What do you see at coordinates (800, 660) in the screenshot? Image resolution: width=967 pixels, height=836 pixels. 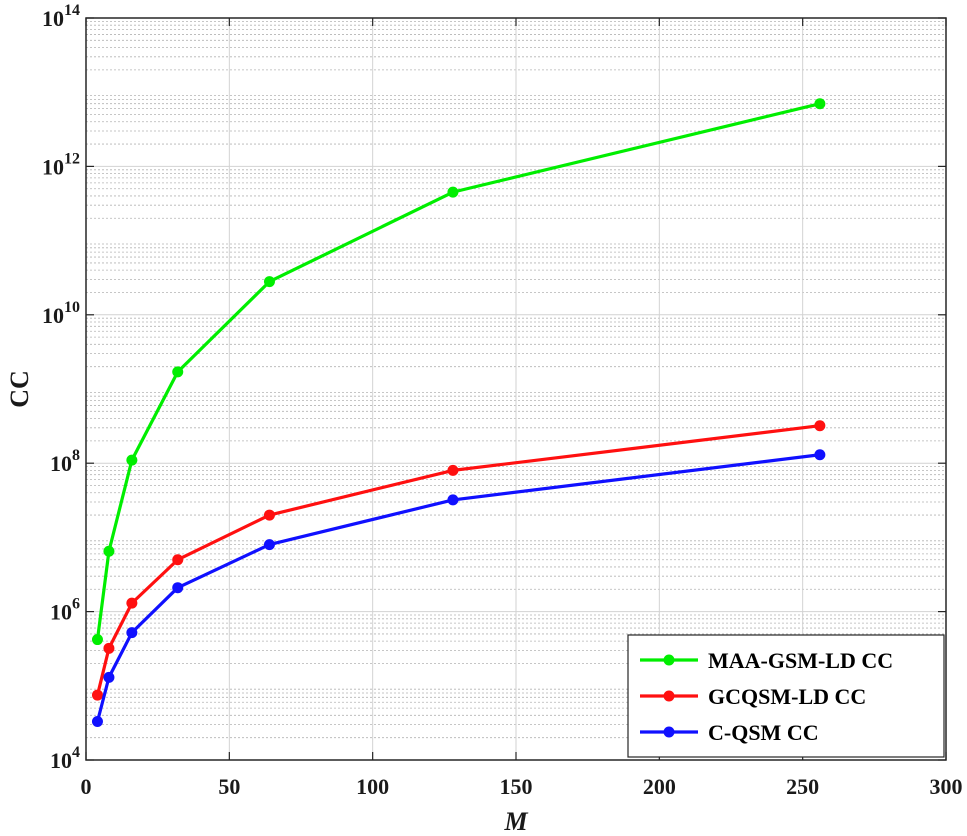 I see `legend-label: MAA-GSM-LD CC` at bounding box center [800, 660].